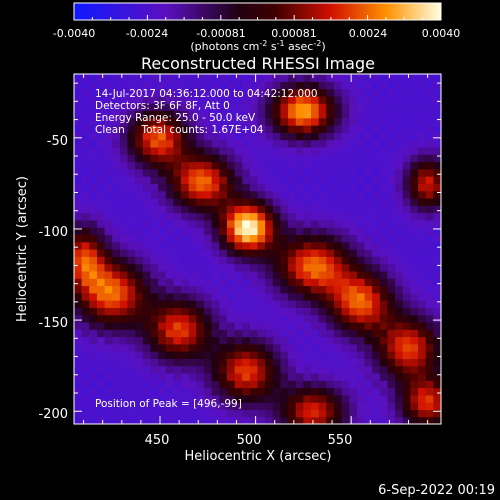 This screenshot has height=500, width=500. What do you see at coordinates (175, 118) in the screenshot?
I see `info-energy-range: Energy Range: 25.0 - 50.0 keV` at bounding box center [175, 118].